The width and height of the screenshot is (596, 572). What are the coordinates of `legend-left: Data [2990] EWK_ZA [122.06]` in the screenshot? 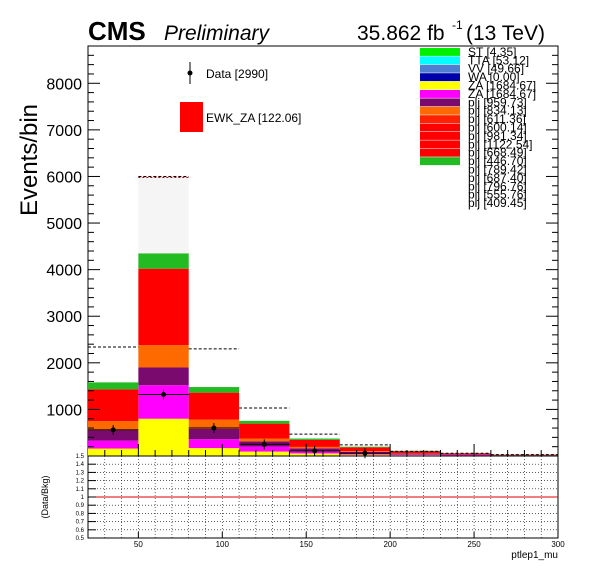 It's located at (240, 97).